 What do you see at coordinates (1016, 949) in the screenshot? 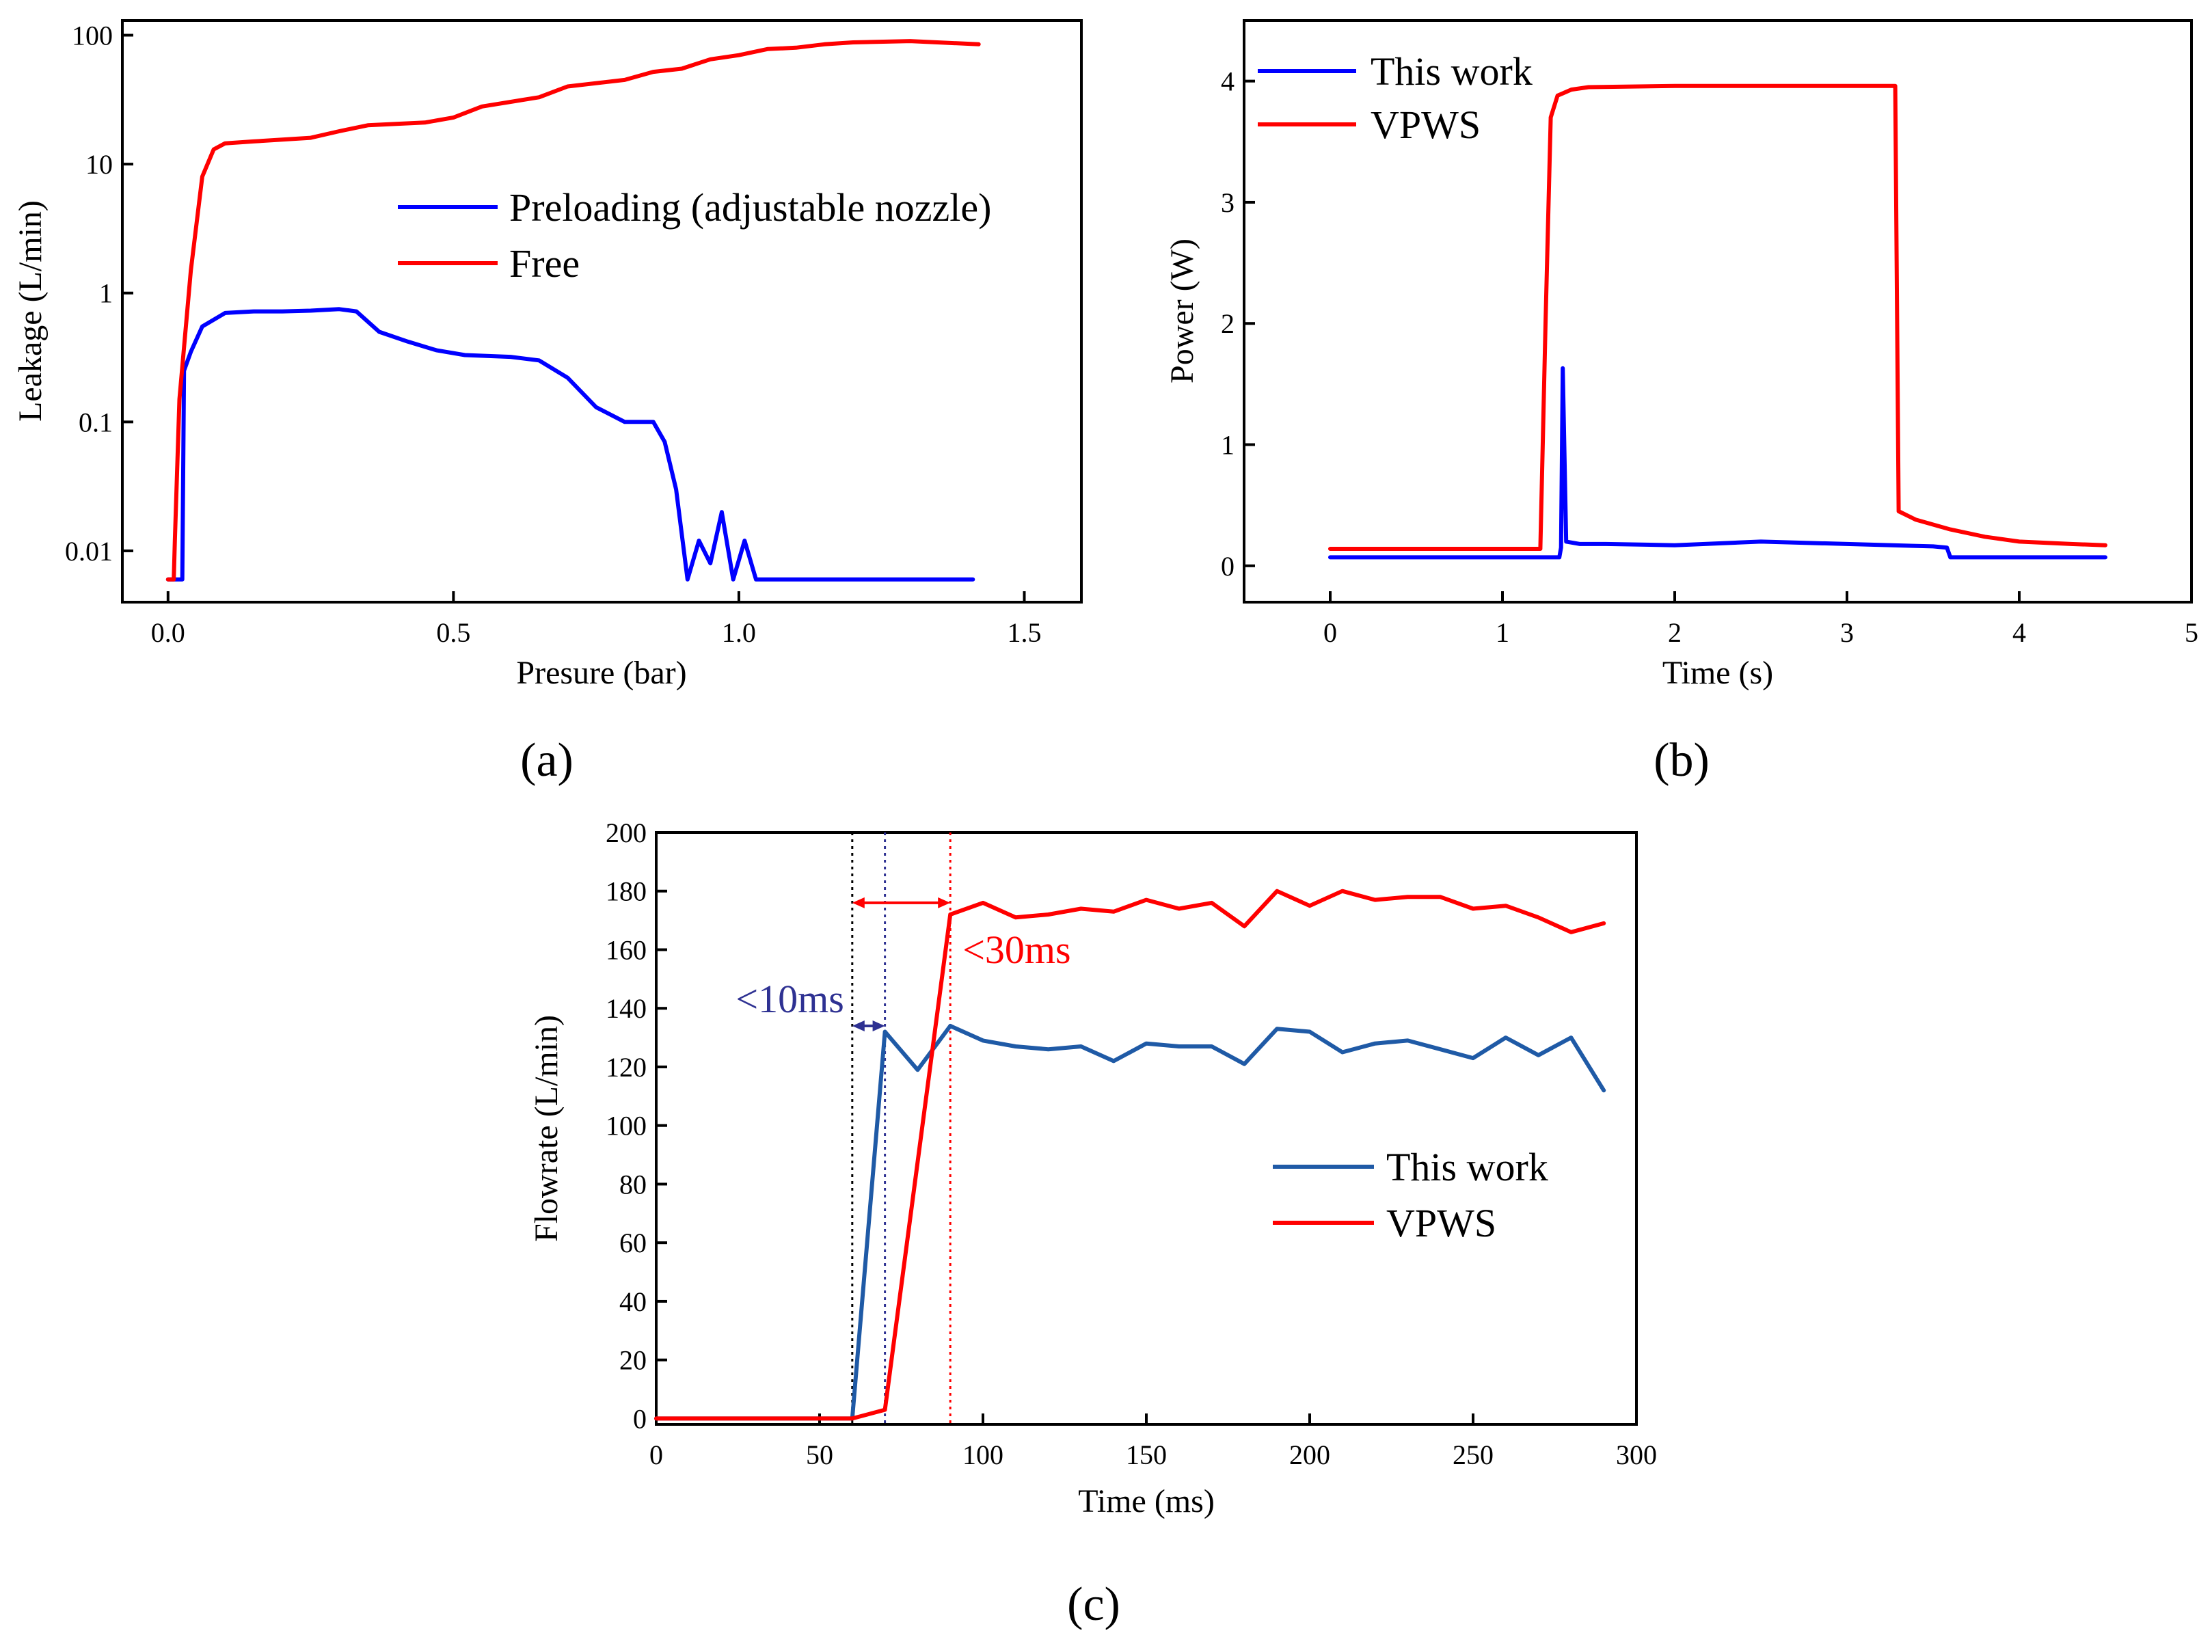
I see `annotation-label: <30ms` at bounding box center [1016, 949].